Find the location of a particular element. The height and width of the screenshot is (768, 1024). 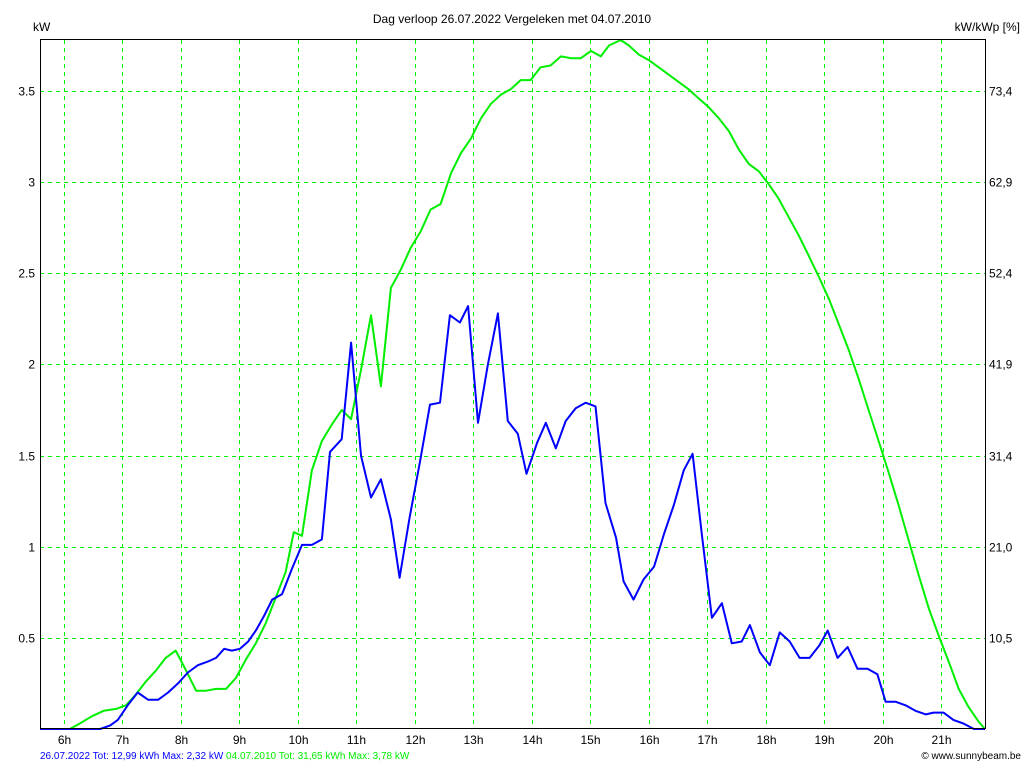

x-tick-label: 13h is located at coordinates (473, 740).